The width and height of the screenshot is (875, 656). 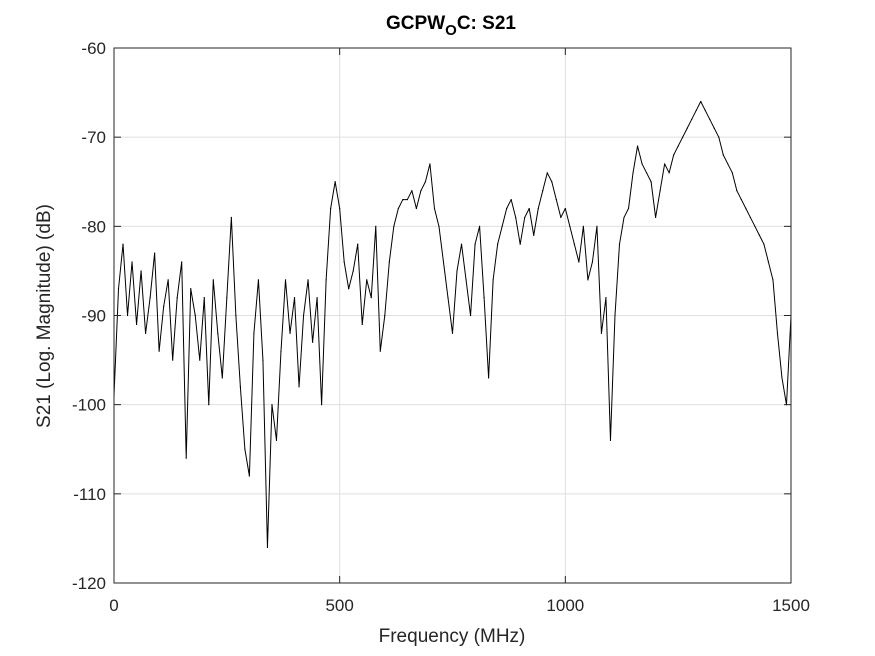 I want to click on x-tick-label: 1000, so click(x=565, y=605).